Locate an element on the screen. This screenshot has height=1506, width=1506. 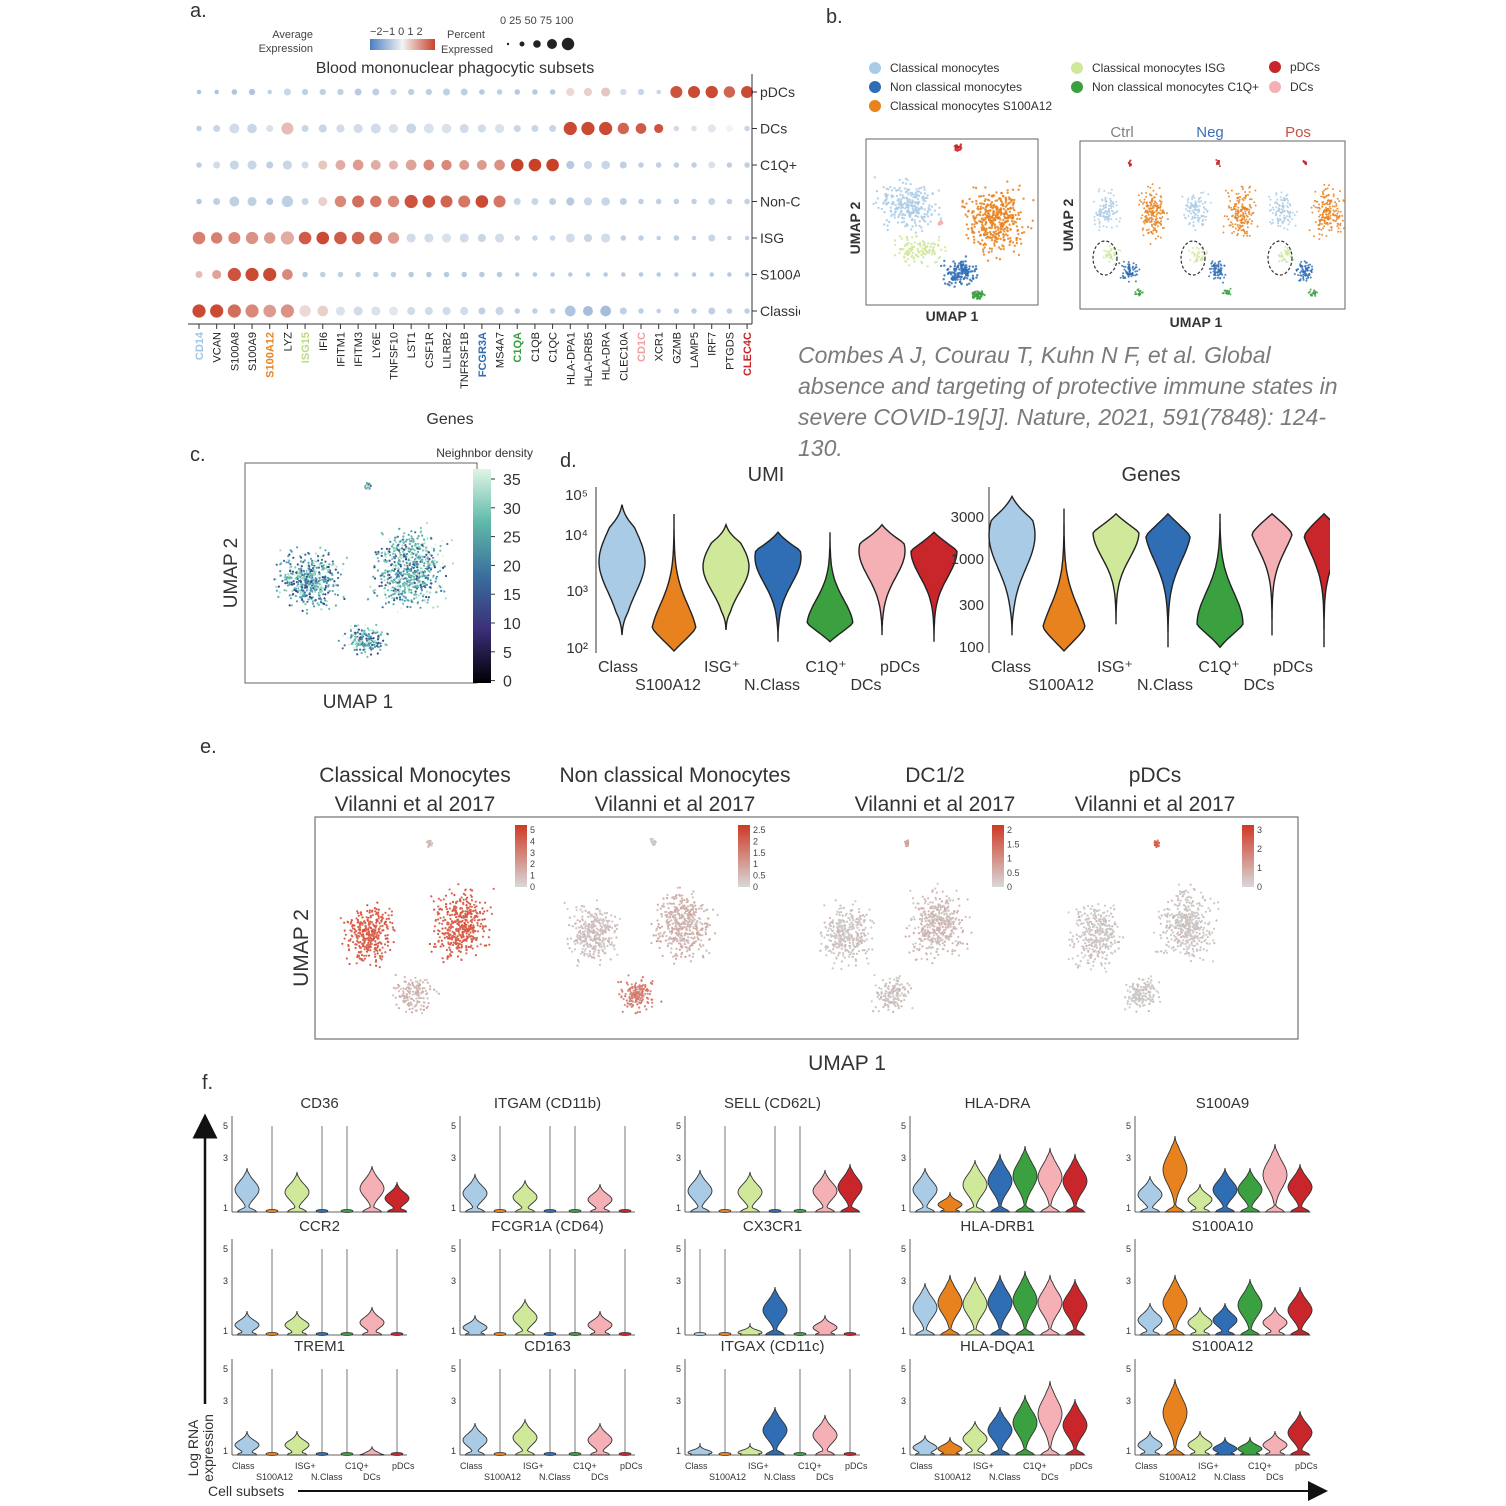
colorbar-tick-label: 25 is located at coordinates (512, 538).